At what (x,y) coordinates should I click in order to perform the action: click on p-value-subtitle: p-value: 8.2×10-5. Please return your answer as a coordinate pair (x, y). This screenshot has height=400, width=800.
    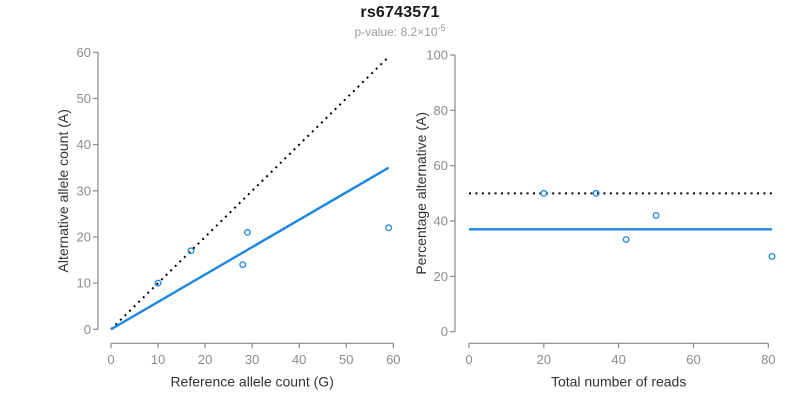
    Looking at the image, I should click on (400, 31).